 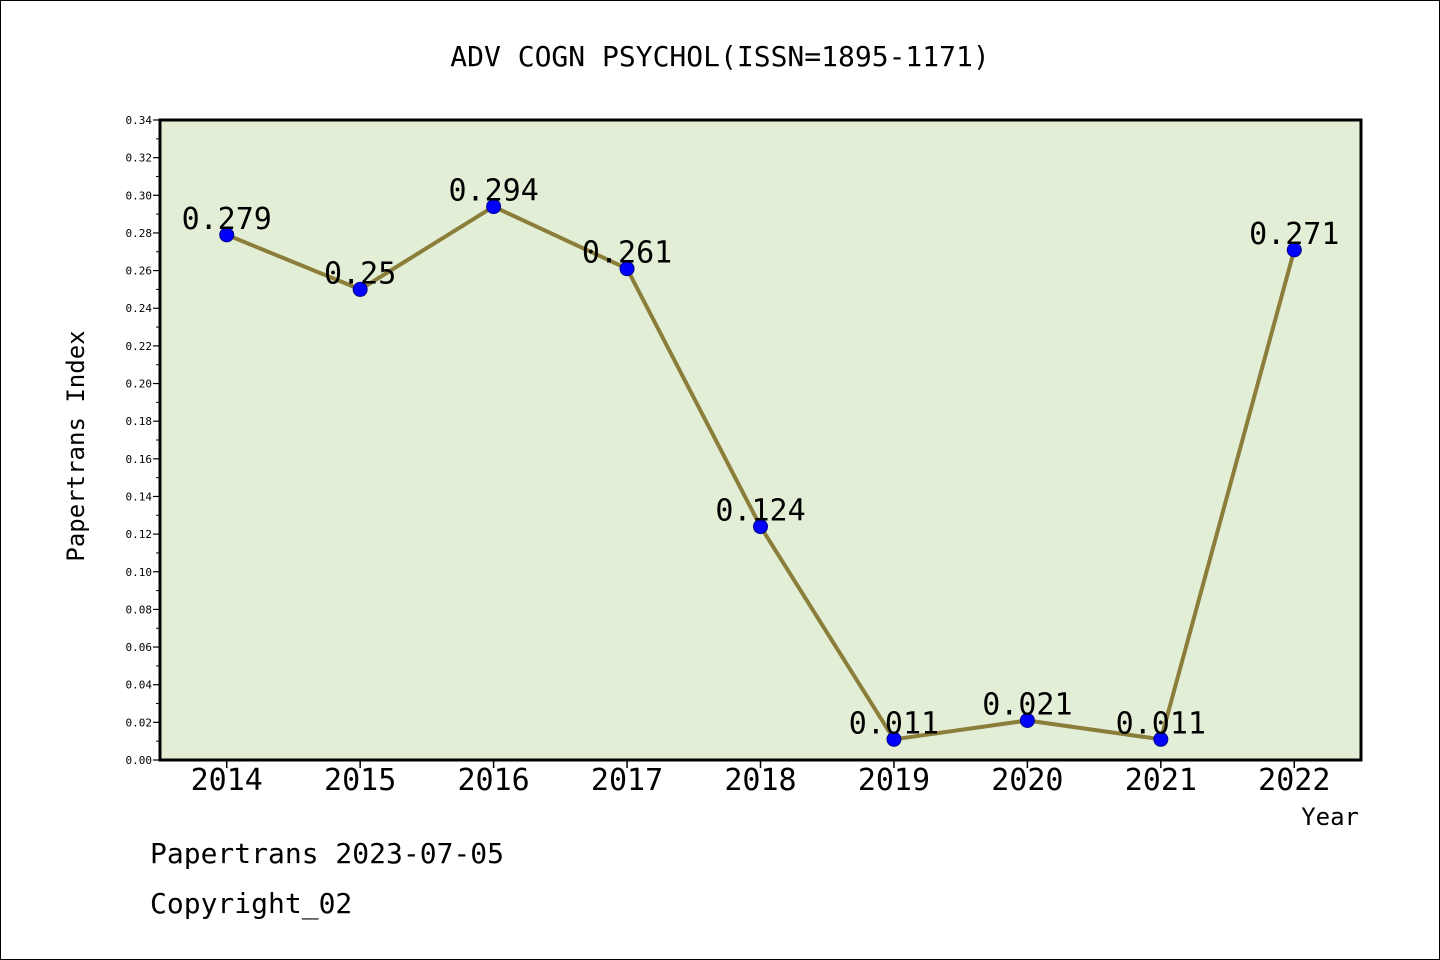 I want to click on x-axis: 2014 2015 2016 2017 2018 2019 2020 2021 2022, so click(x=760, y=779).